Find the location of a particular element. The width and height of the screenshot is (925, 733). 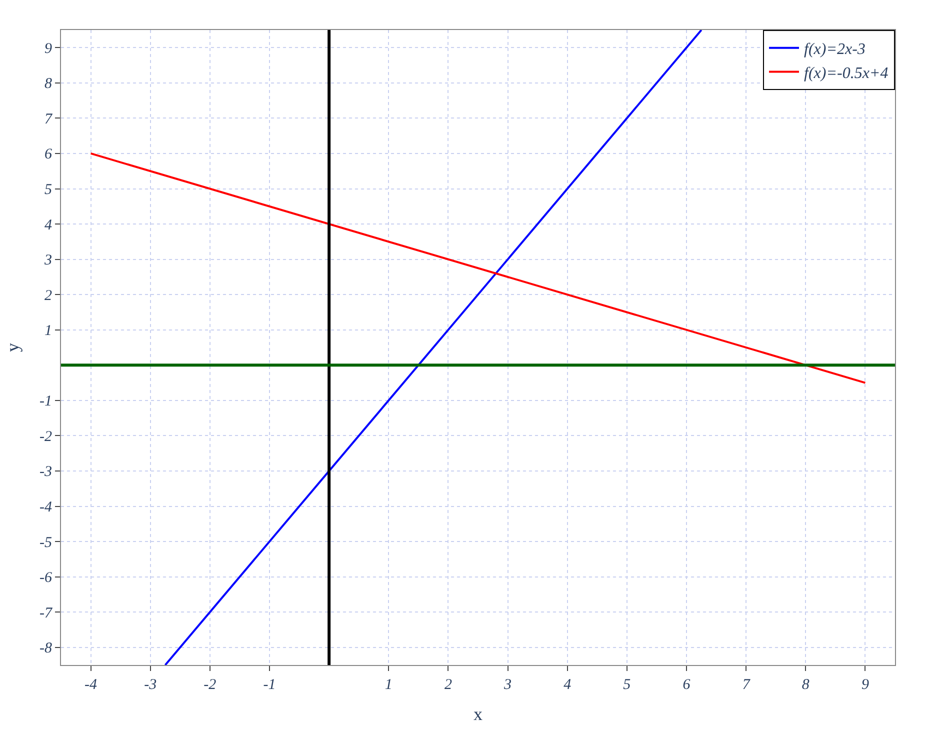

x-tick-label: 3 is located at coordinates (507, 685).